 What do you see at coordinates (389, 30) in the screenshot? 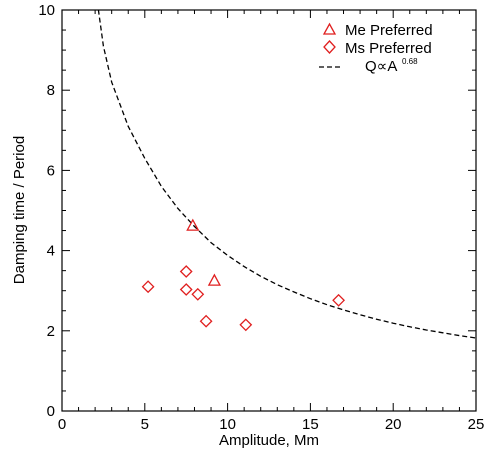
I see `legend-label-me-preferred: Me Preferred` at bounding box center [389, 30].